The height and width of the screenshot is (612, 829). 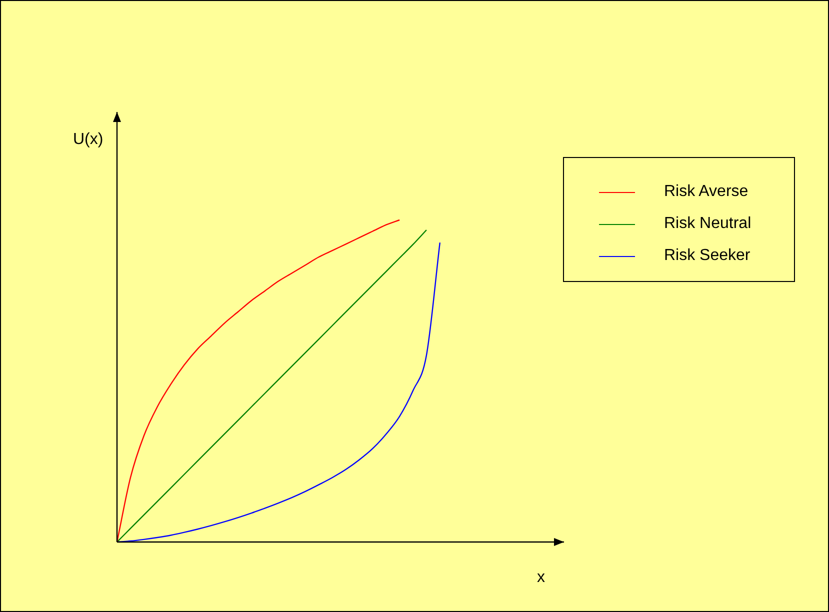 What do you see at coordinates (706, 192) in the screenshot?
I see `legend-label: Risk Averse` at bounding box center [706, 192].